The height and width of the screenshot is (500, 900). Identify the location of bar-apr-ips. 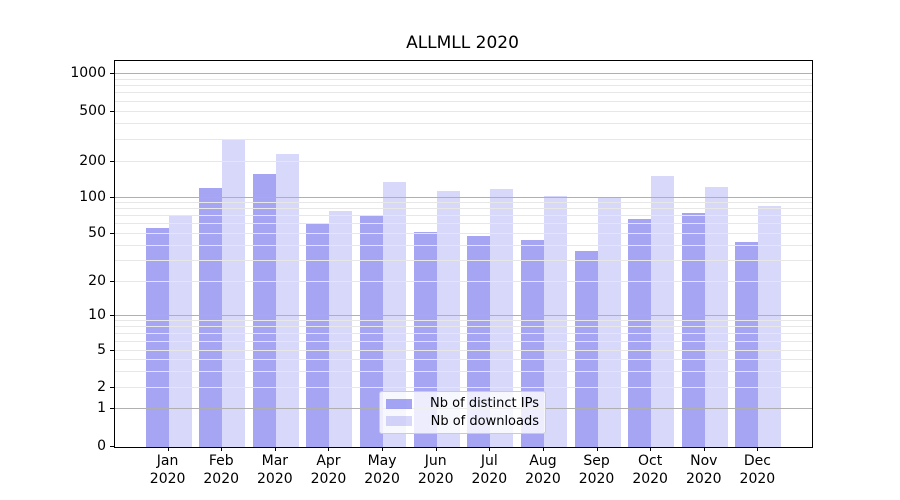
(318, 335).